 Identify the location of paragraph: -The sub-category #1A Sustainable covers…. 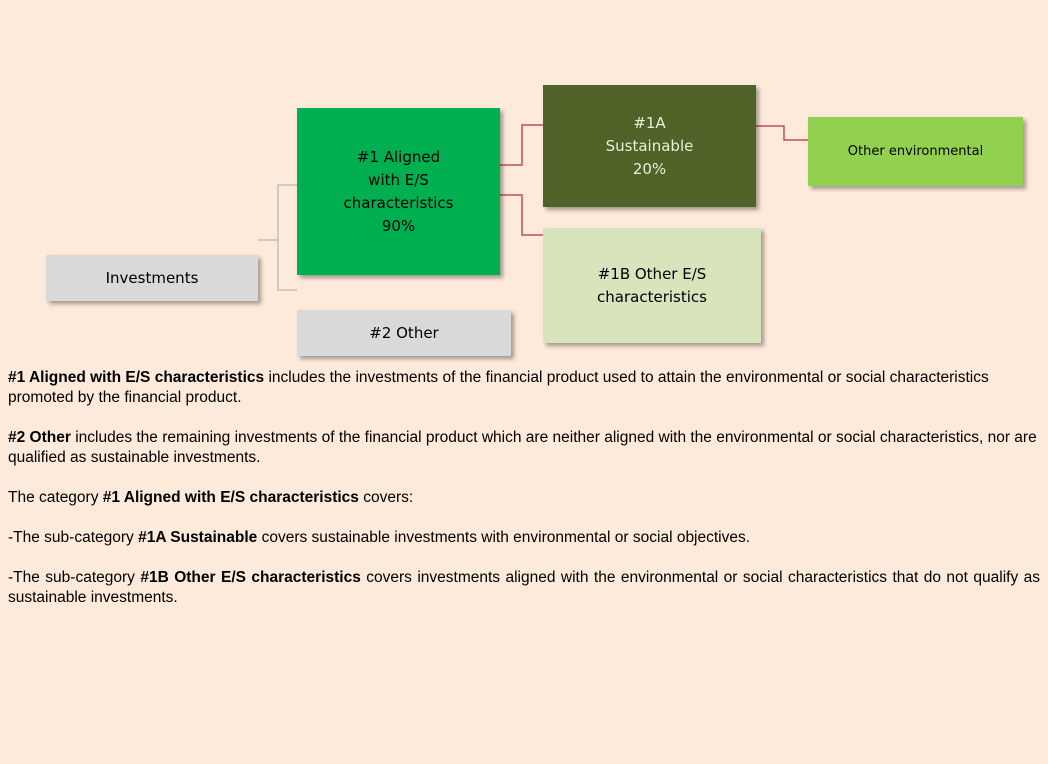
(524, 538).